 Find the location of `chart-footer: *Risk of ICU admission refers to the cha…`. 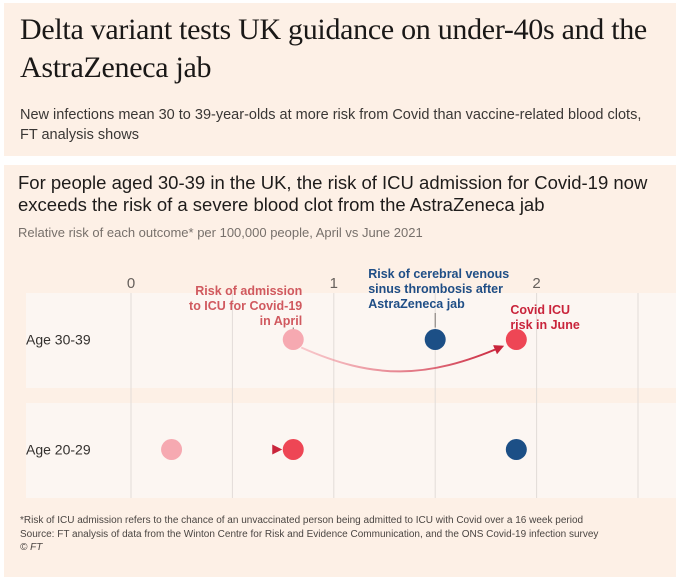

chart-footer: *Risk of ICU admission refers to the cha… is located at coordinates (345, 534).